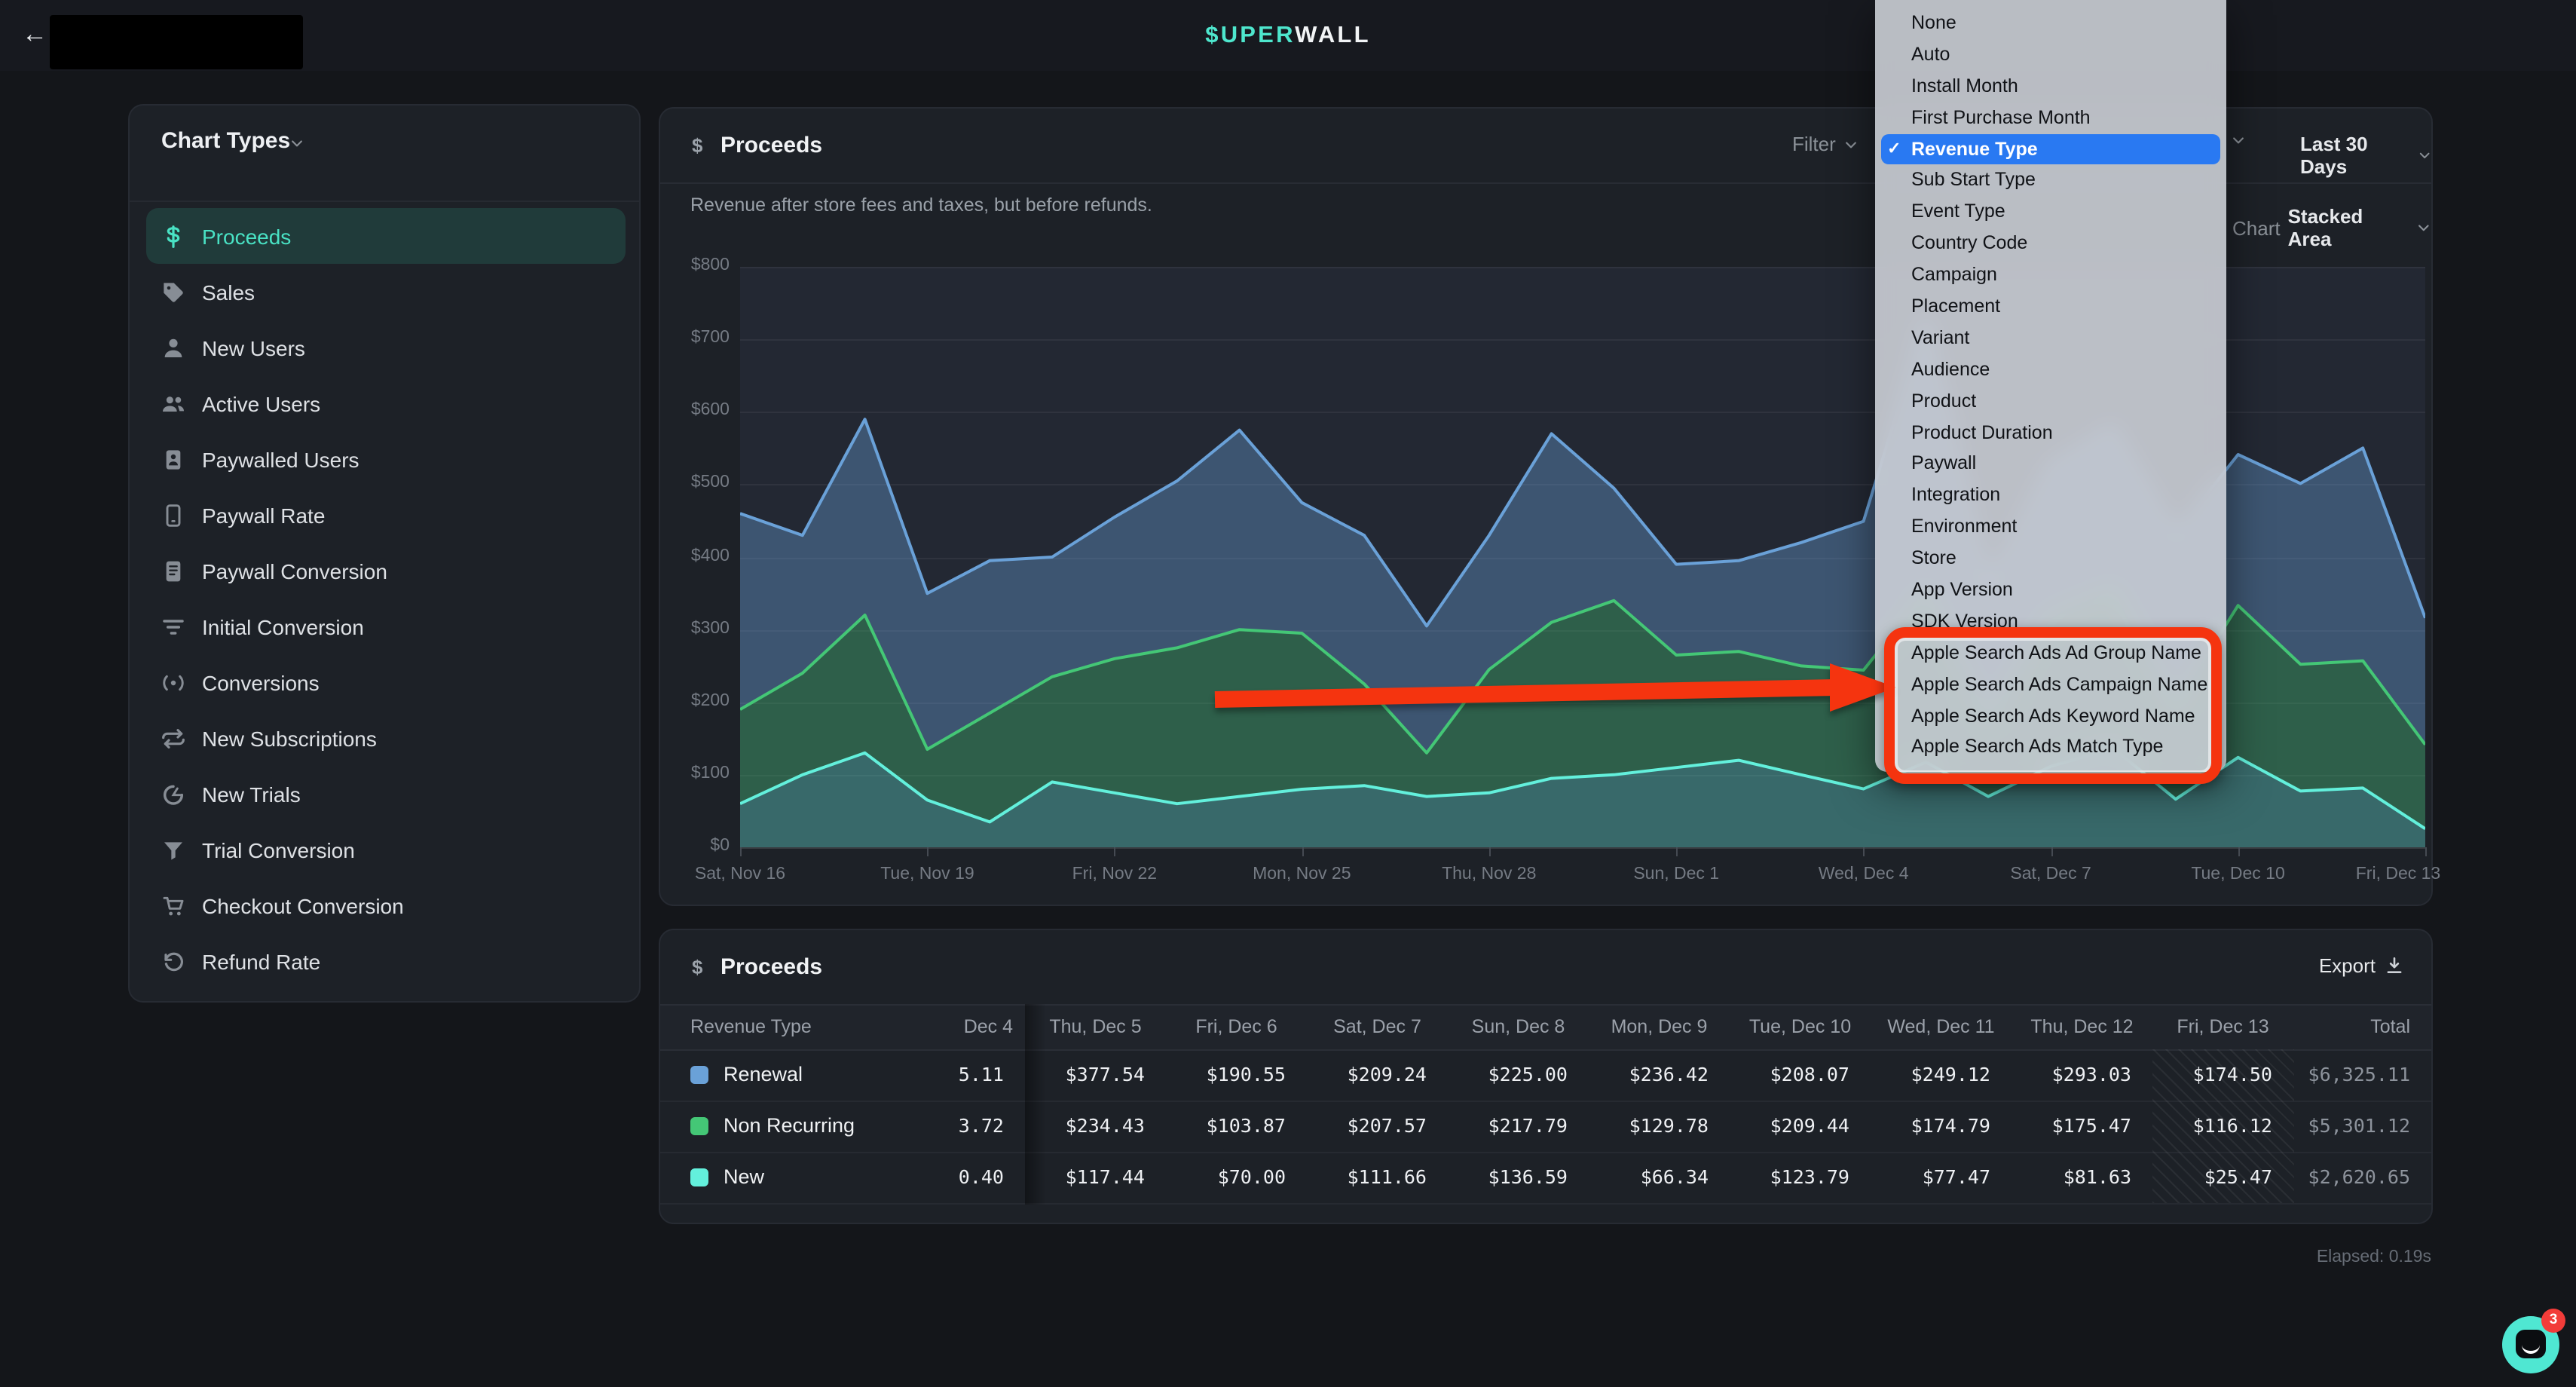 The width and height of the screenshot is (2576, 1387). What do you see at coordinates (2050, 243) in the screenshot?
I see `menu-item-country-code: Country Code` at bounding box center [2050, 243].